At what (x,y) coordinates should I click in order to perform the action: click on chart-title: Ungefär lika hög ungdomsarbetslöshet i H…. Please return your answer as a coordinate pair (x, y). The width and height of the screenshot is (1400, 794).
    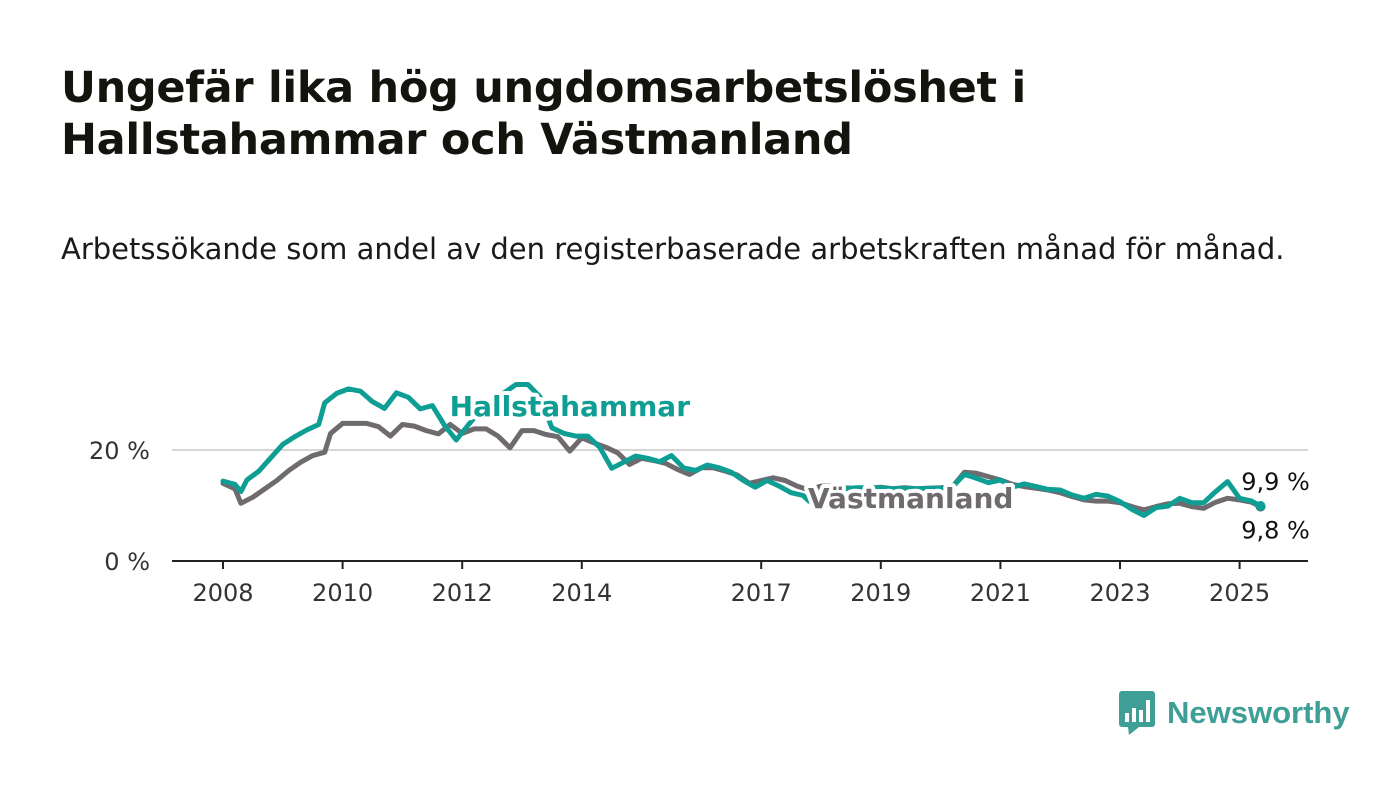
    Looking at the image, I should click on (543, 114).